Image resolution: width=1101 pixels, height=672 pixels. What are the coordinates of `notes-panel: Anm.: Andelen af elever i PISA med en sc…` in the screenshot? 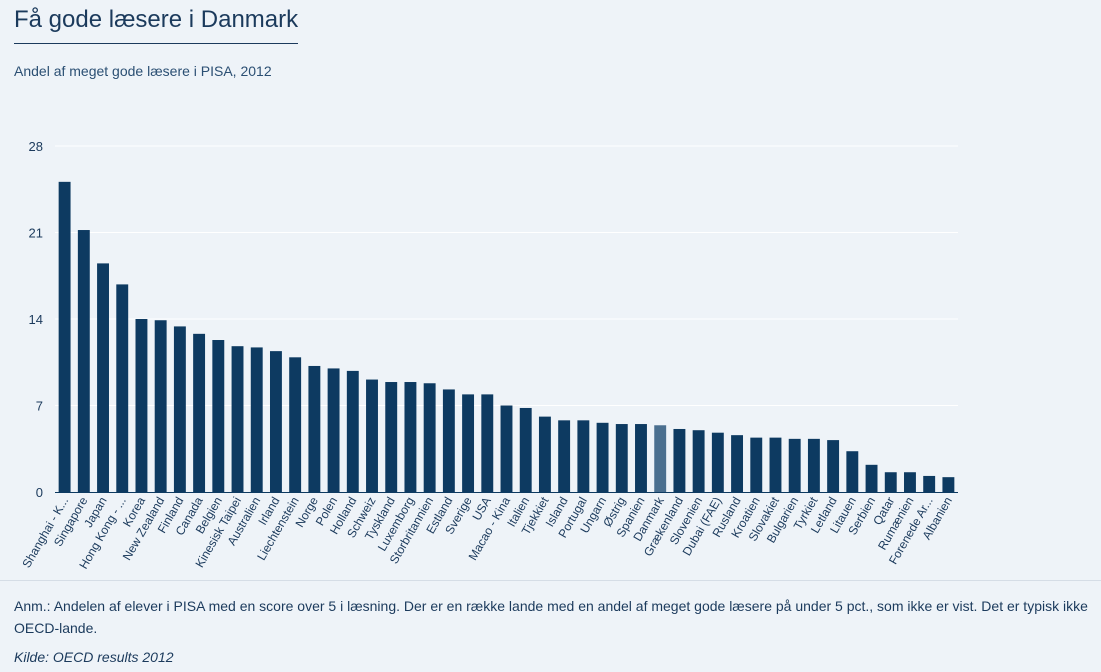 It's located at (550, 626).